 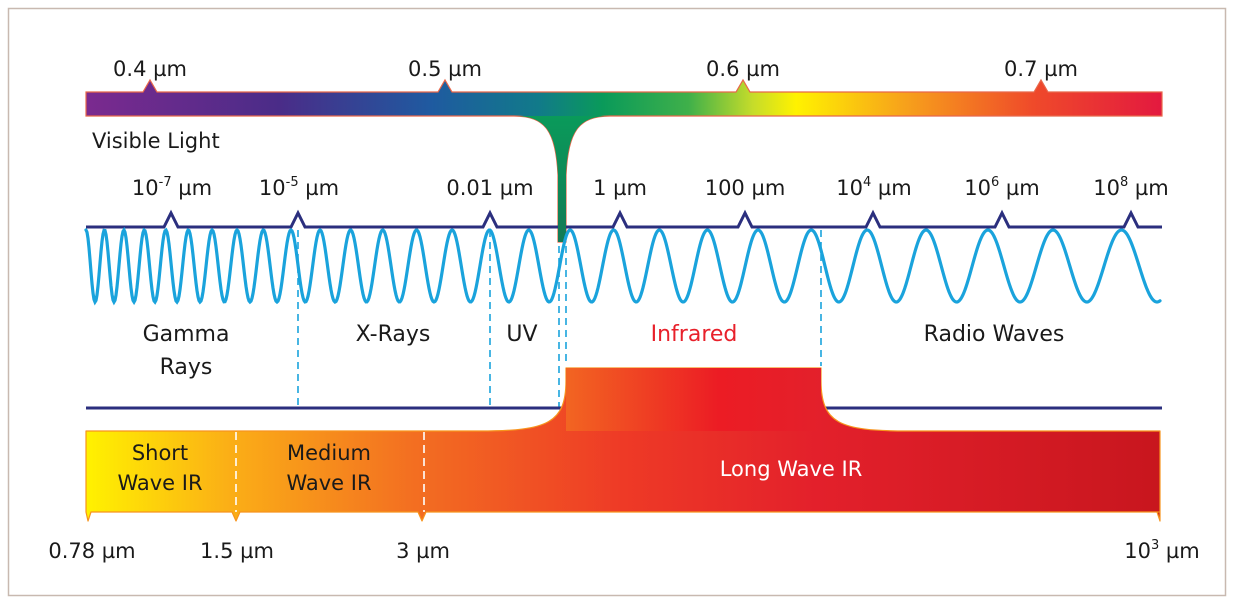 I want to click on ir-short-line2: Wave IR, so click(x=159, y=483).